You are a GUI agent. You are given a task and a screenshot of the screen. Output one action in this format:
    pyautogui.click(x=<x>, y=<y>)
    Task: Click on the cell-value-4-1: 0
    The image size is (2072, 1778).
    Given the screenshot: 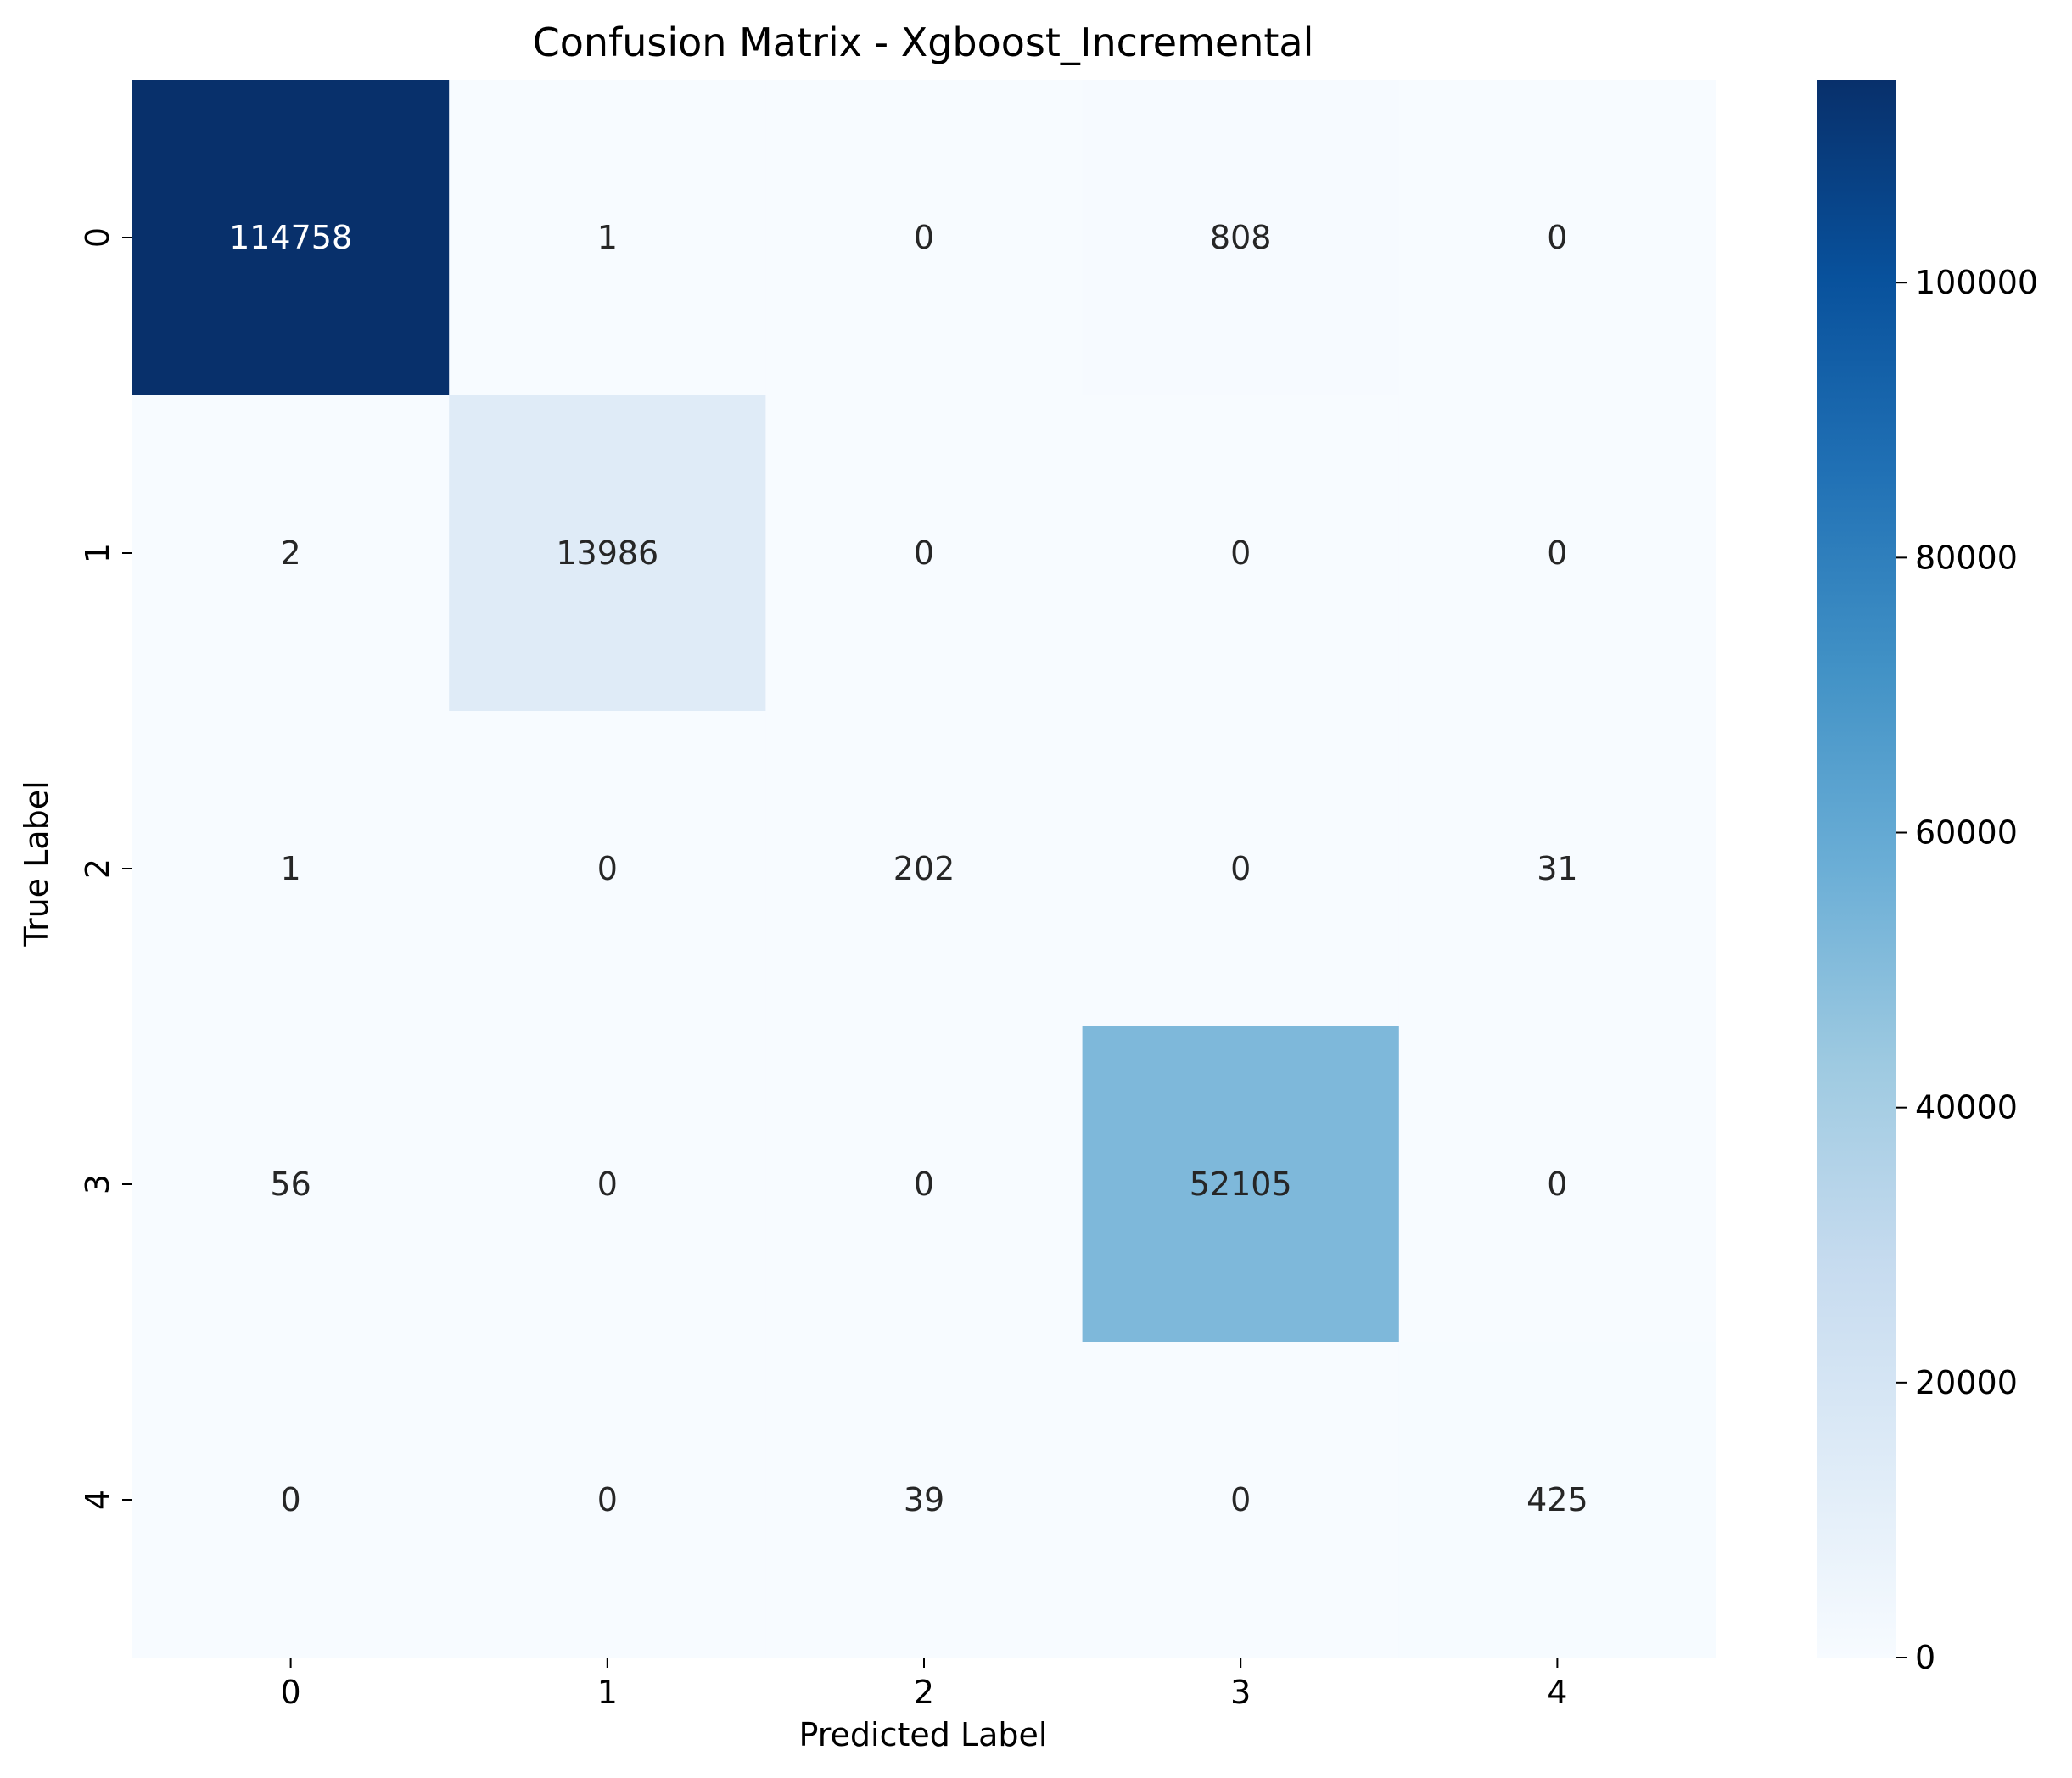 What is the action you would take?
    pyautogui.click(x=607, y=1499)
    